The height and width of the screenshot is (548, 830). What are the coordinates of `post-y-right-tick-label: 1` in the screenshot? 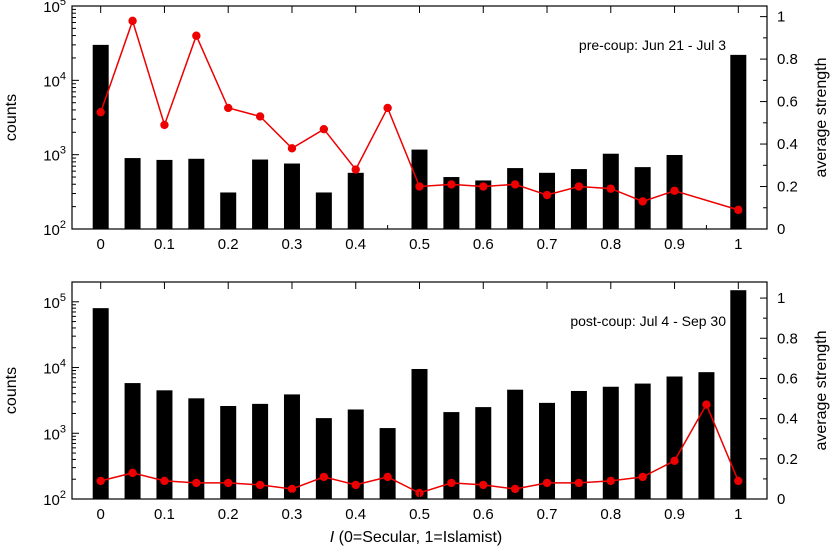 It's located at (781, 298).